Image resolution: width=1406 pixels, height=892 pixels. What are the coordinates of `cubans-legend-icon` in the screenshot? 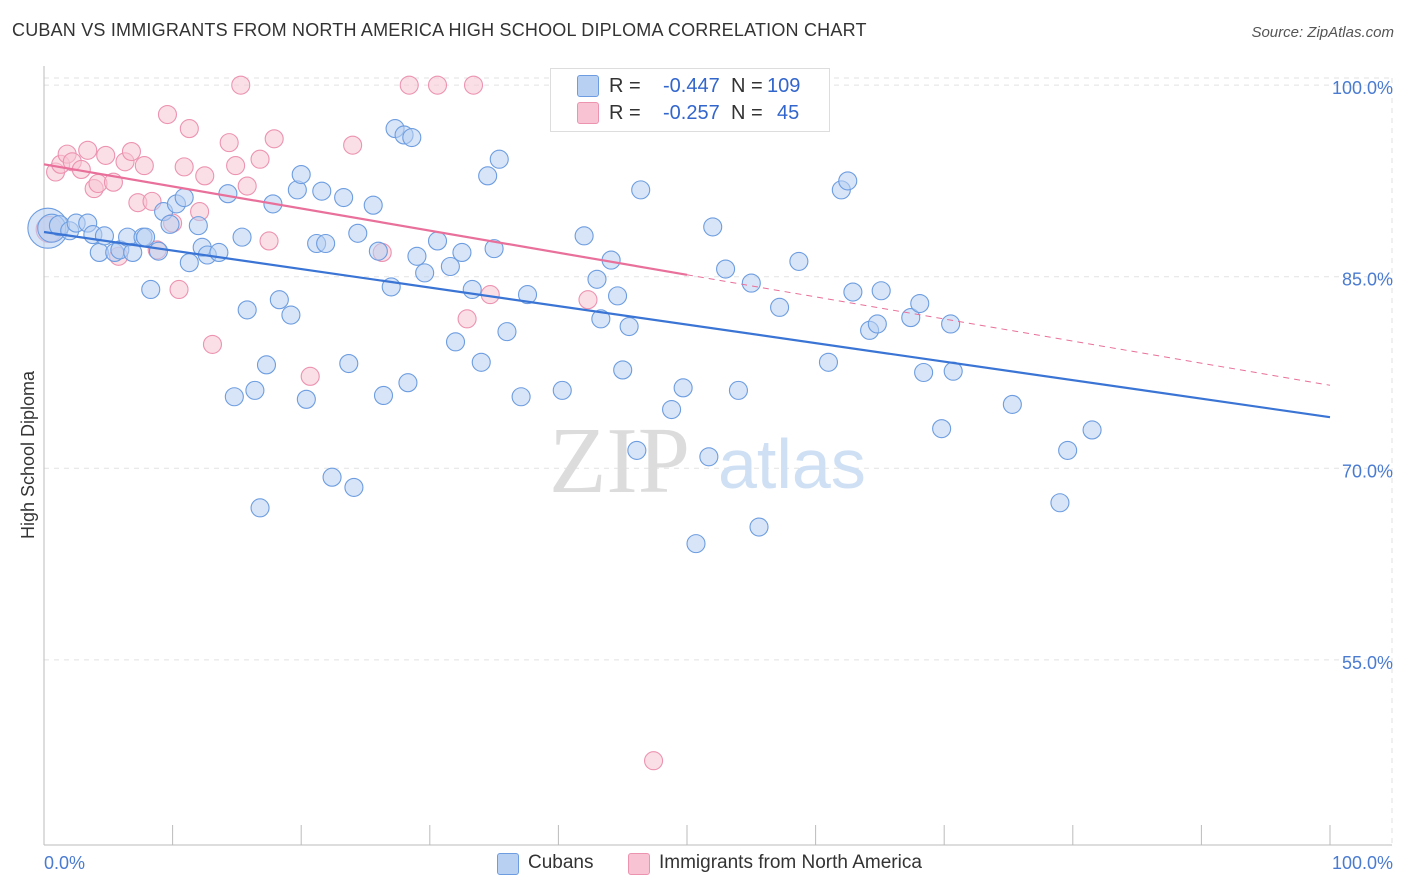 It's located at (508, 864).